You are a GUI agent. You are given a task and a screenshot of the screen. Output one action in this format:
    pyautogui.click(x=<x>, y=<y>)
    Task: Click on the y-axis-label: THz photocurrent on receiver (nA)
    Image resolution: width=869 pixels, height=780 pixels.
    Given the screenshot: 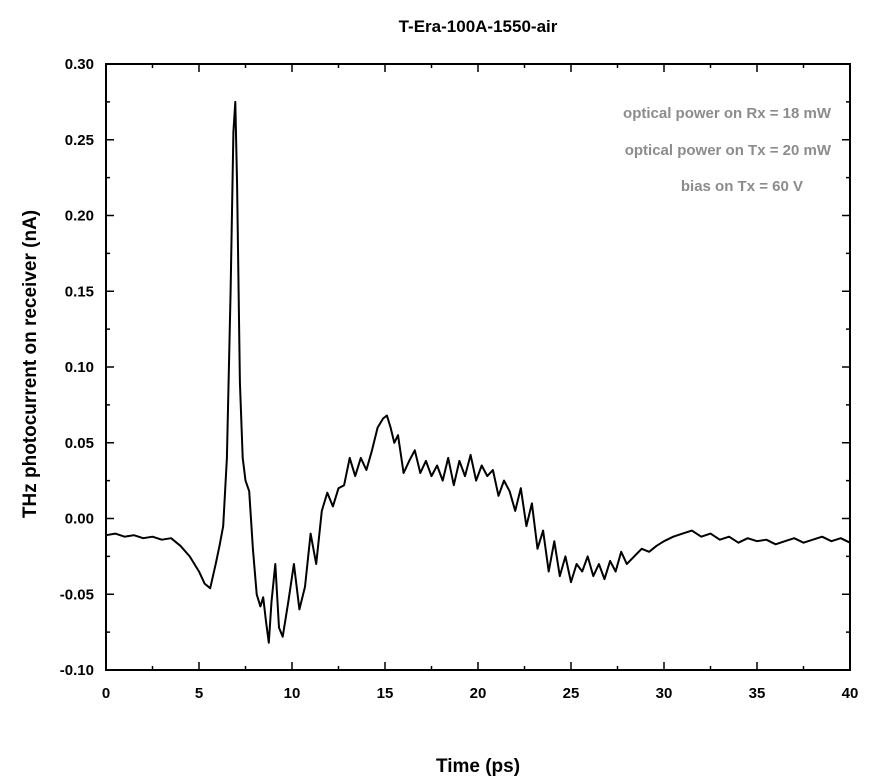 What is the action you would take?
    pyautogui.click(x=30, y=364)
    